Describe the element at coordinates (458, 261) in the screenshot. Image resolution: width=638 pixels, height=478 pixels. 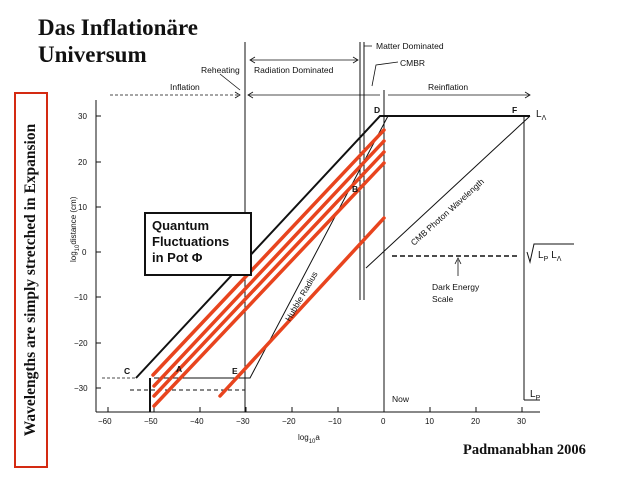
I see `dark-energy-arrowhead` at that location.